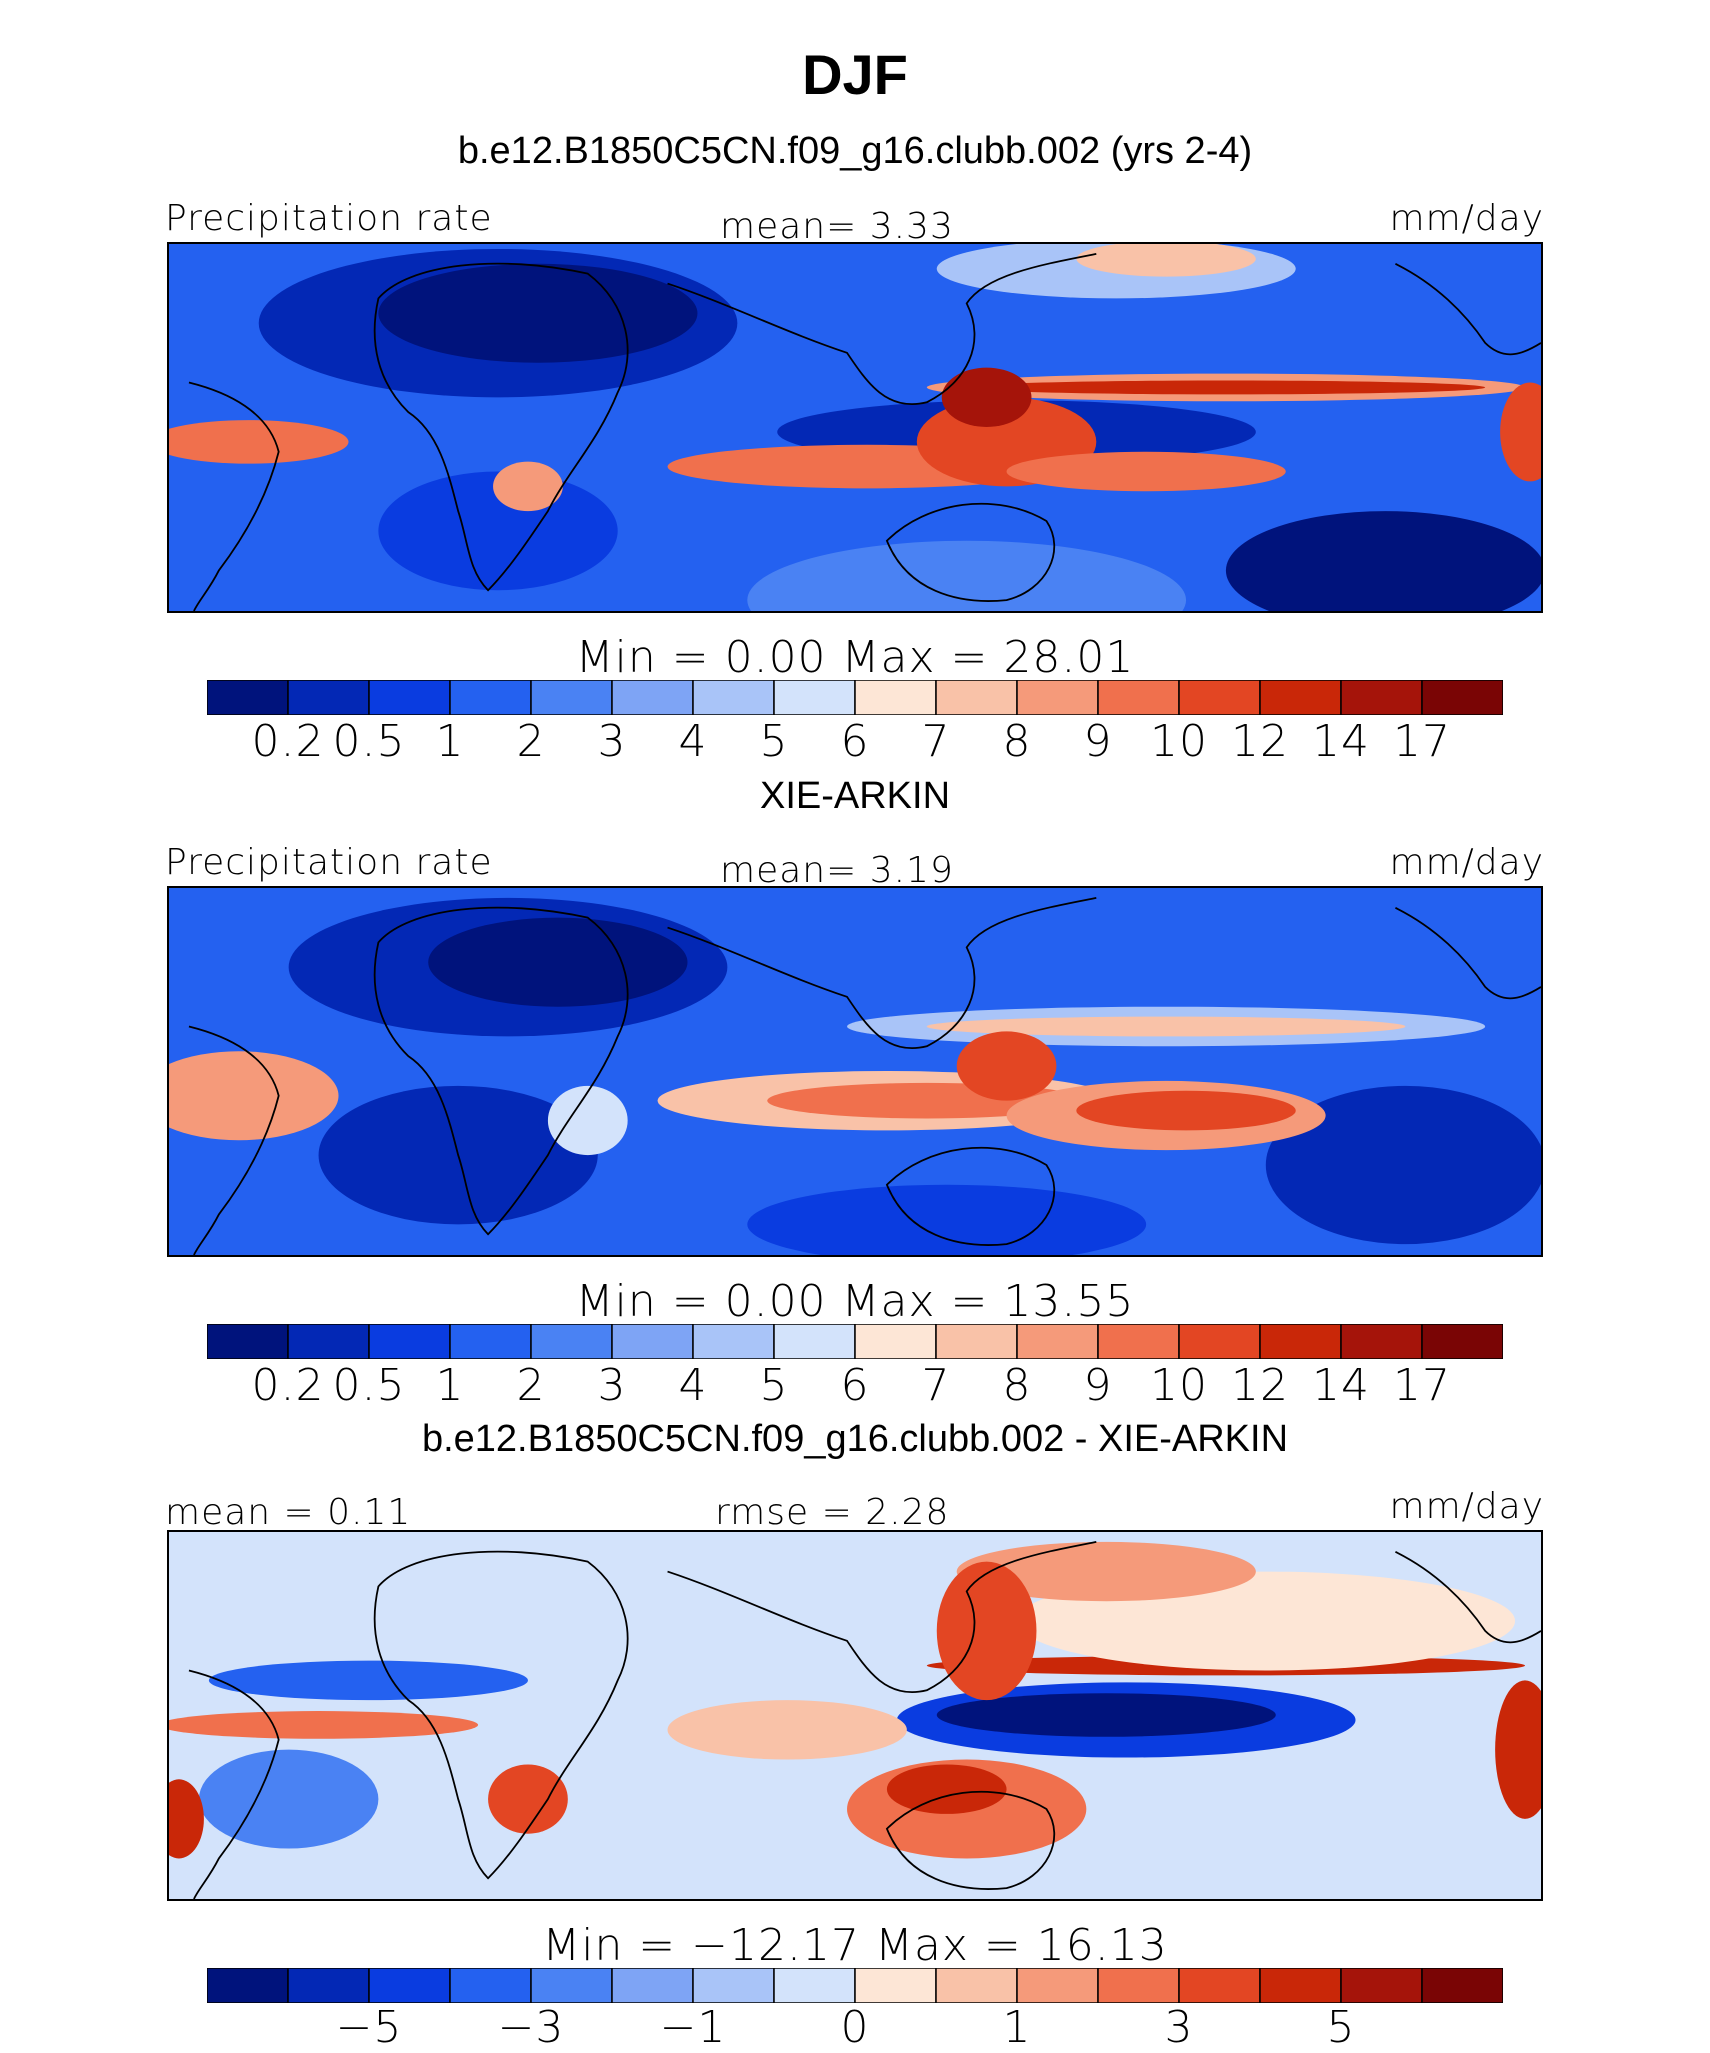  I want to click on panel2-colorbar-labels: 0.2 0.5 1 2 3 4 5 6 7 8 9 10 12 14 17, so click(855, 1385).